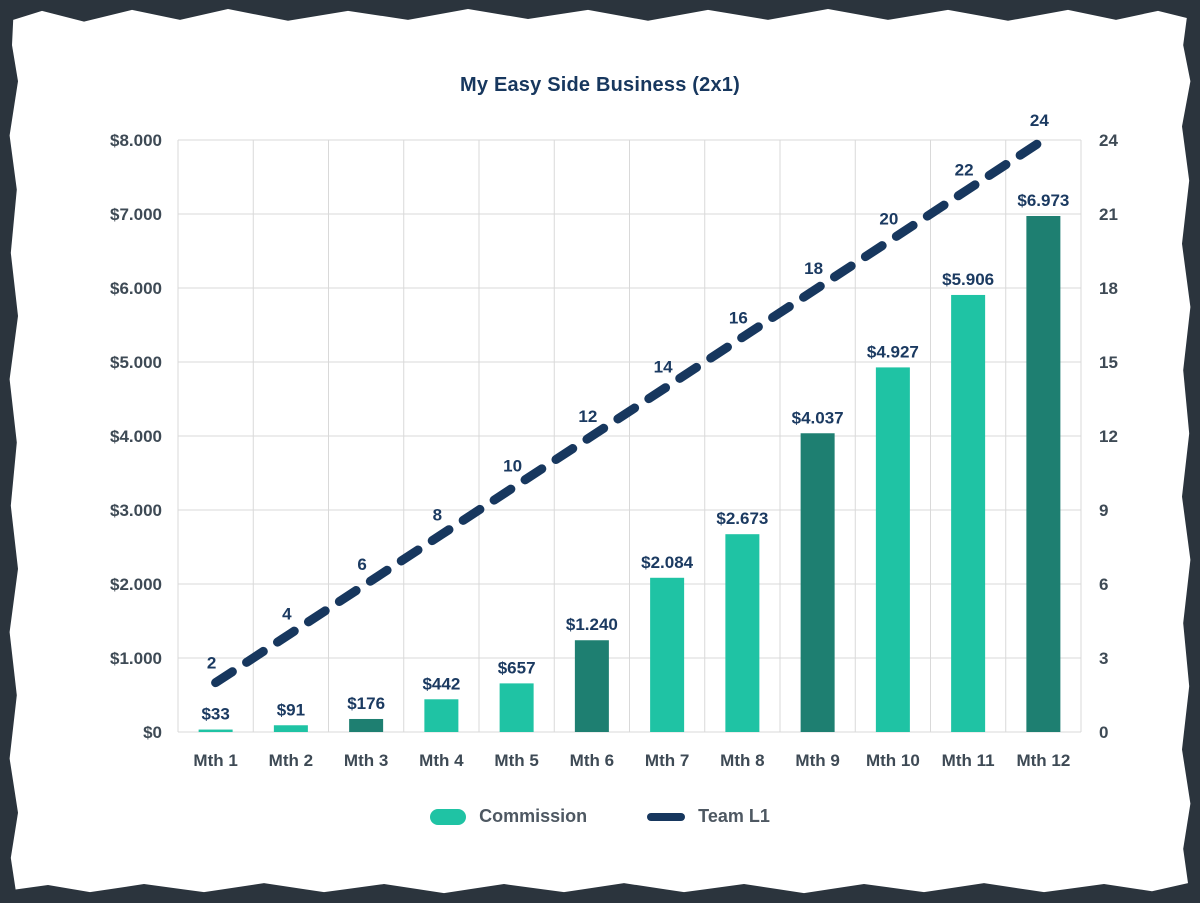  I want to click on legend-label-team-l1: Team L1, so click(734, 816).